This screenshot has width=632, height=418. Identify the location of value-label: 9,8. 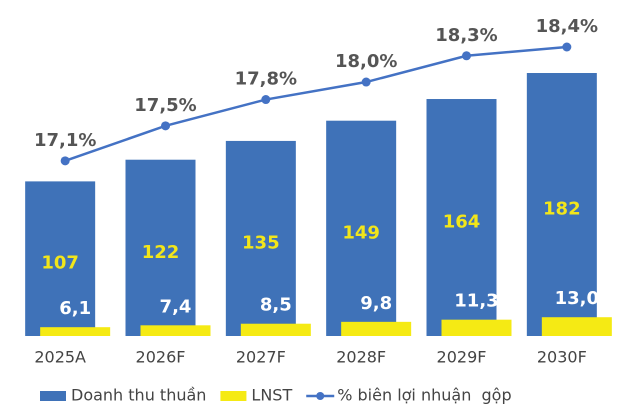
(376, 303).